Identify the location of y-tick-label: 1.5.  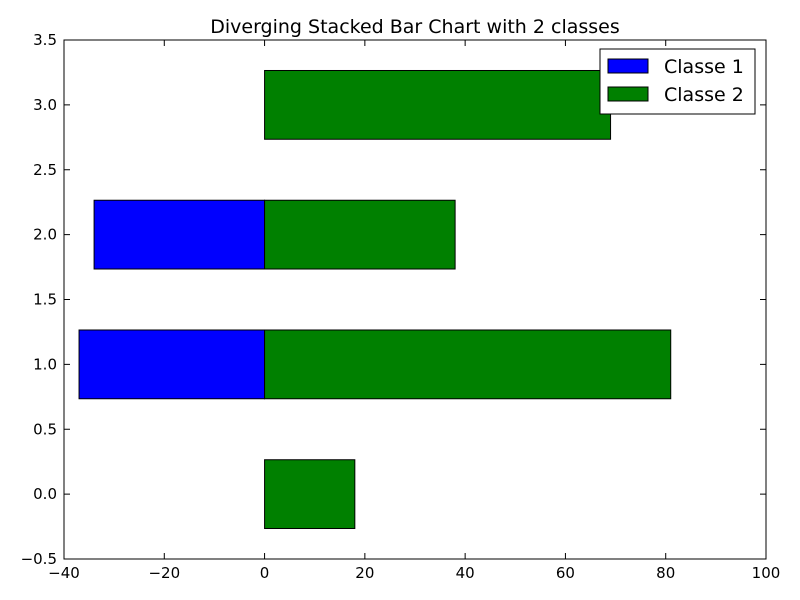
(45, 300).